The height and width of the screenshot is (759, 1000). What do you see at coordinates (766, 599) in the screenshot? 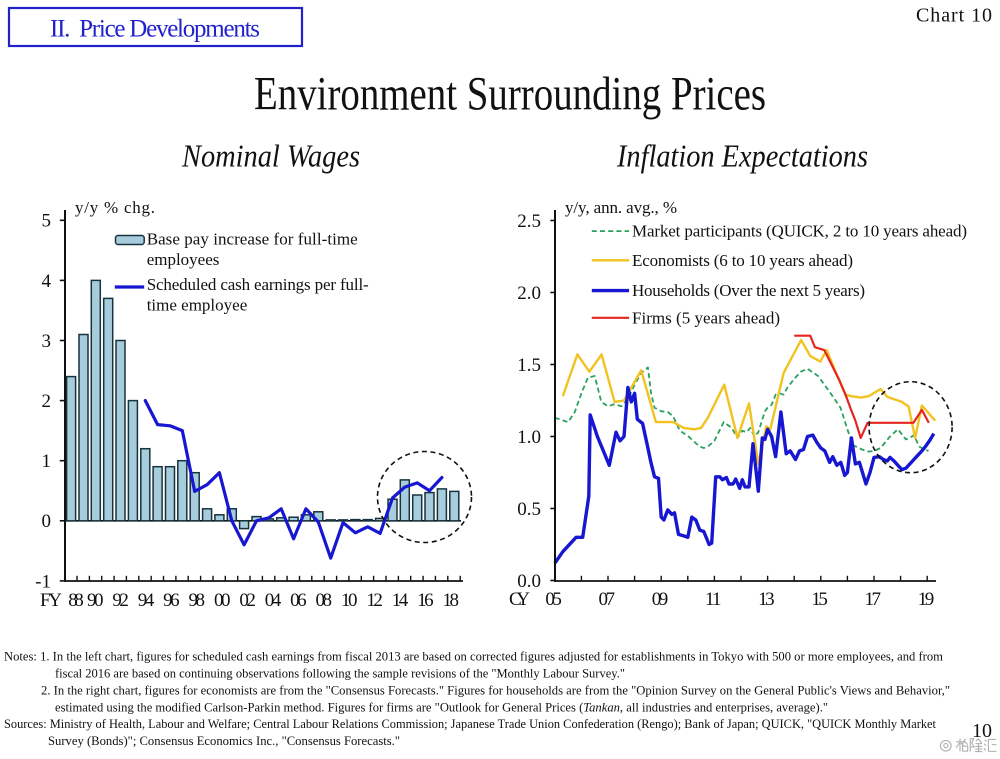
I see `svg-text: 13` at bounding box center [766, 599].